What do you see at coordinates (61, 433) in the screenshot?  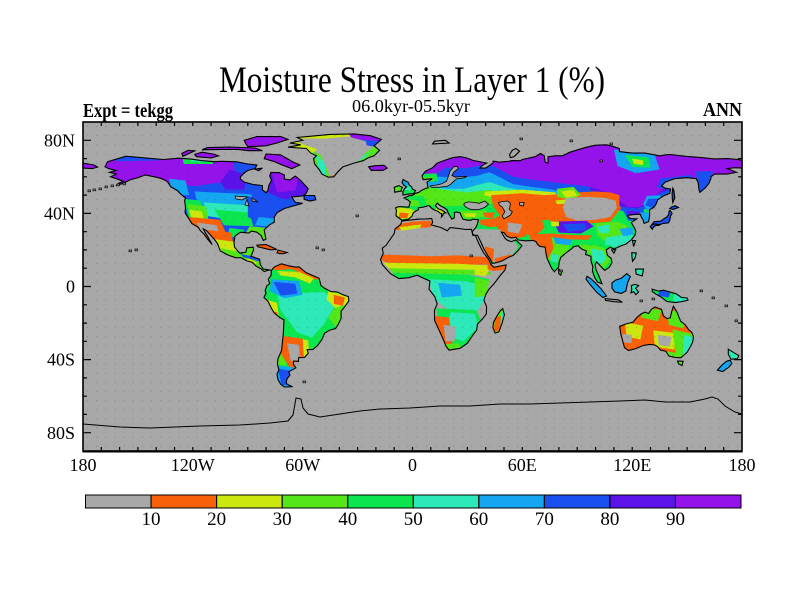 I see `svg-text: 80S` at bounding box center [61, 433].